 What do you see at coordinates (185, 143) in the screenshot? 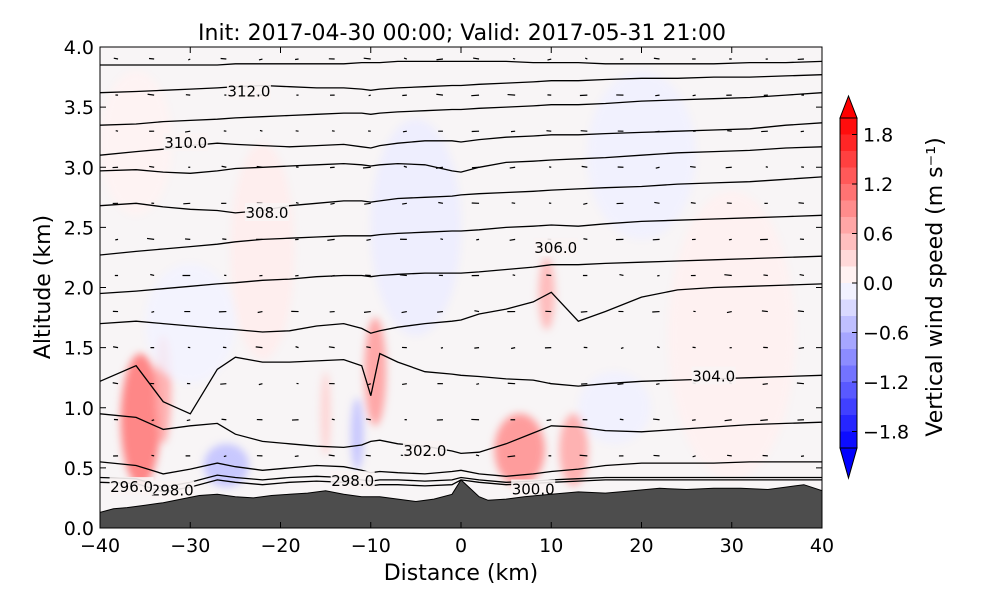
I see `contour-label: 310.0` at bounding box center [185, 143].